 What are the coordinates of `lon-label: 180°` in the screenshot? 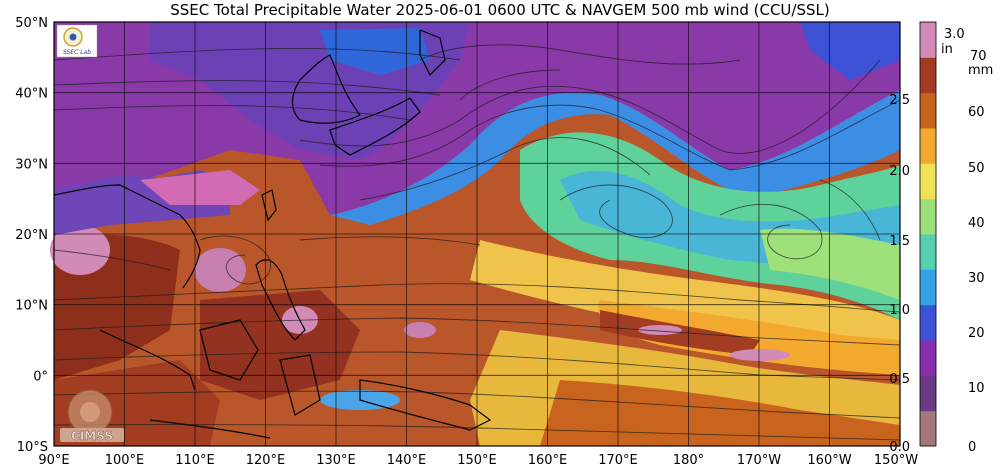 It's located at (688, 460).